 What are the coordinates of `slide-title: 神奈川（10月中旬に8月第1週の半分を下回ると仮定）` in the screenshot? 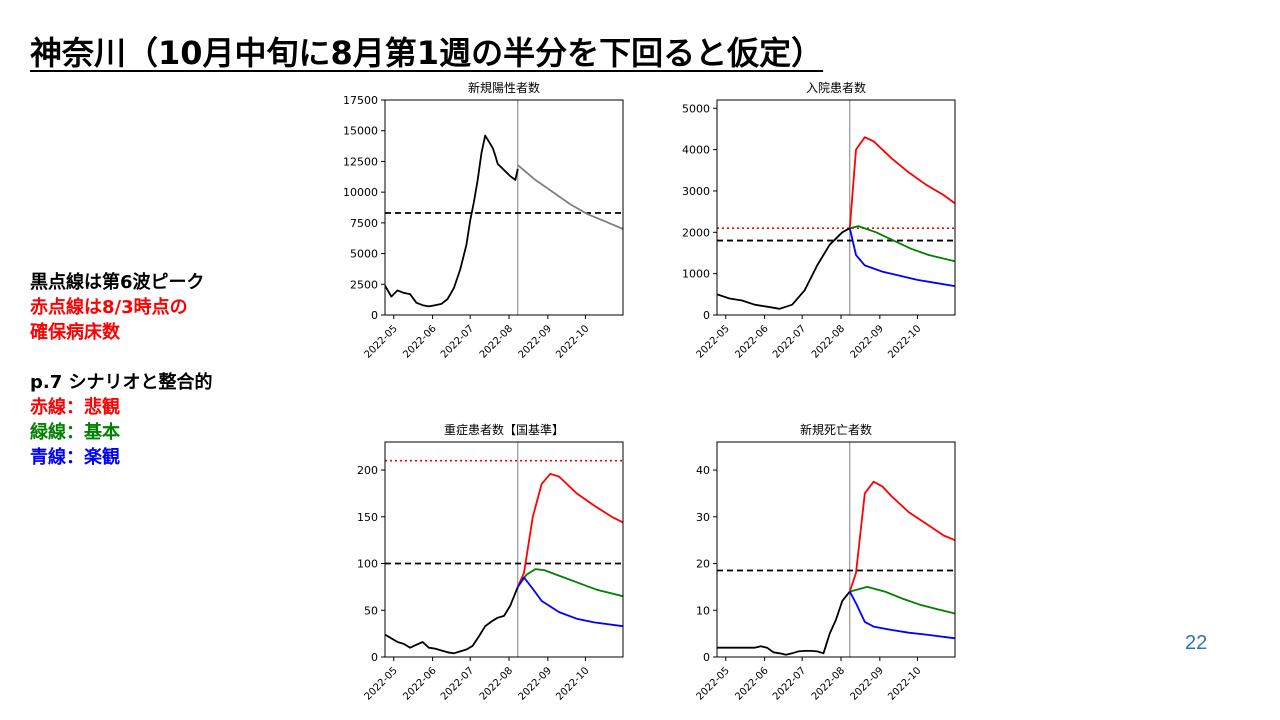 It's located at (427, 53).